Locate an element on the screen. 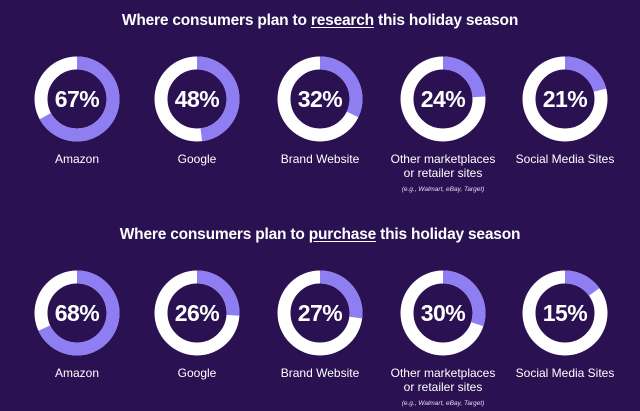 This screenshot has height=411, width=640. percent-label: 68% is located at coordinates (77, 313).